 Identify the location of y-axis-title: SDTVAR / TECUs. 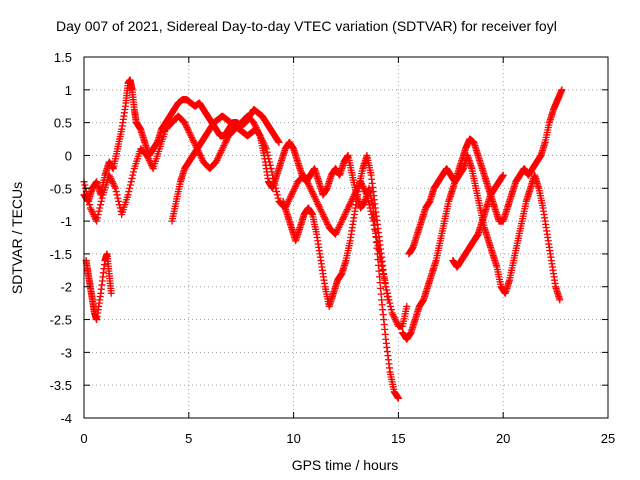
(17, 238).